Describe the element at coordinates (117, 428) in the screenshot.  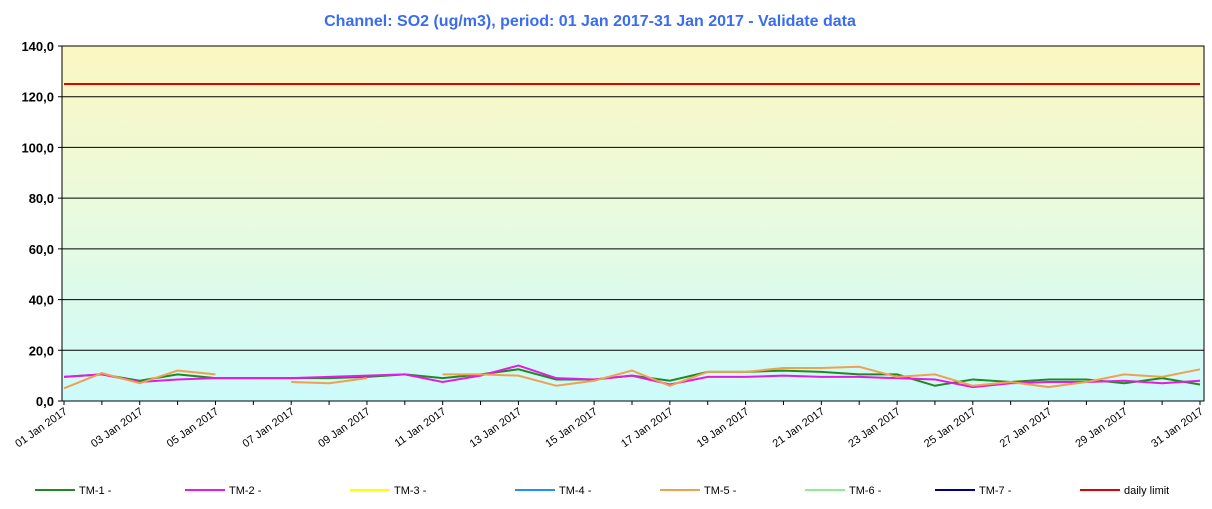
I see `x-tick-label: 03 Jan 2017` at that location.